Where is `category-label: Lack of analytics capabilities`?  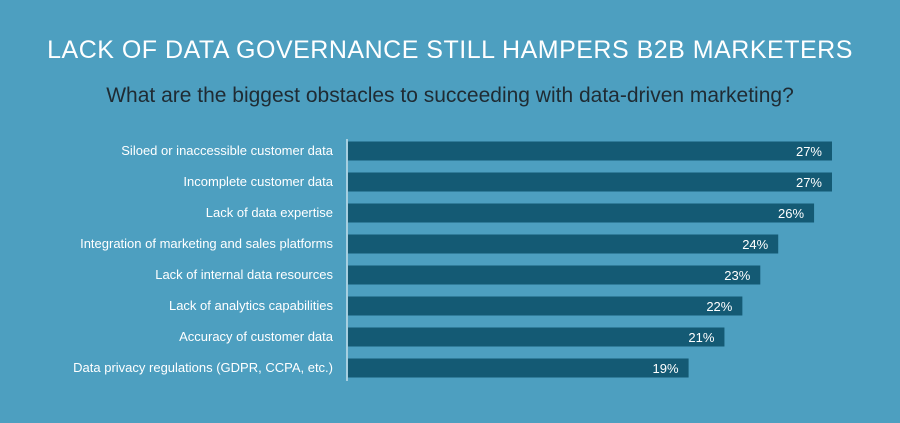
category-label: Lack of analytics capabilities is located at coordinates (251, 305).